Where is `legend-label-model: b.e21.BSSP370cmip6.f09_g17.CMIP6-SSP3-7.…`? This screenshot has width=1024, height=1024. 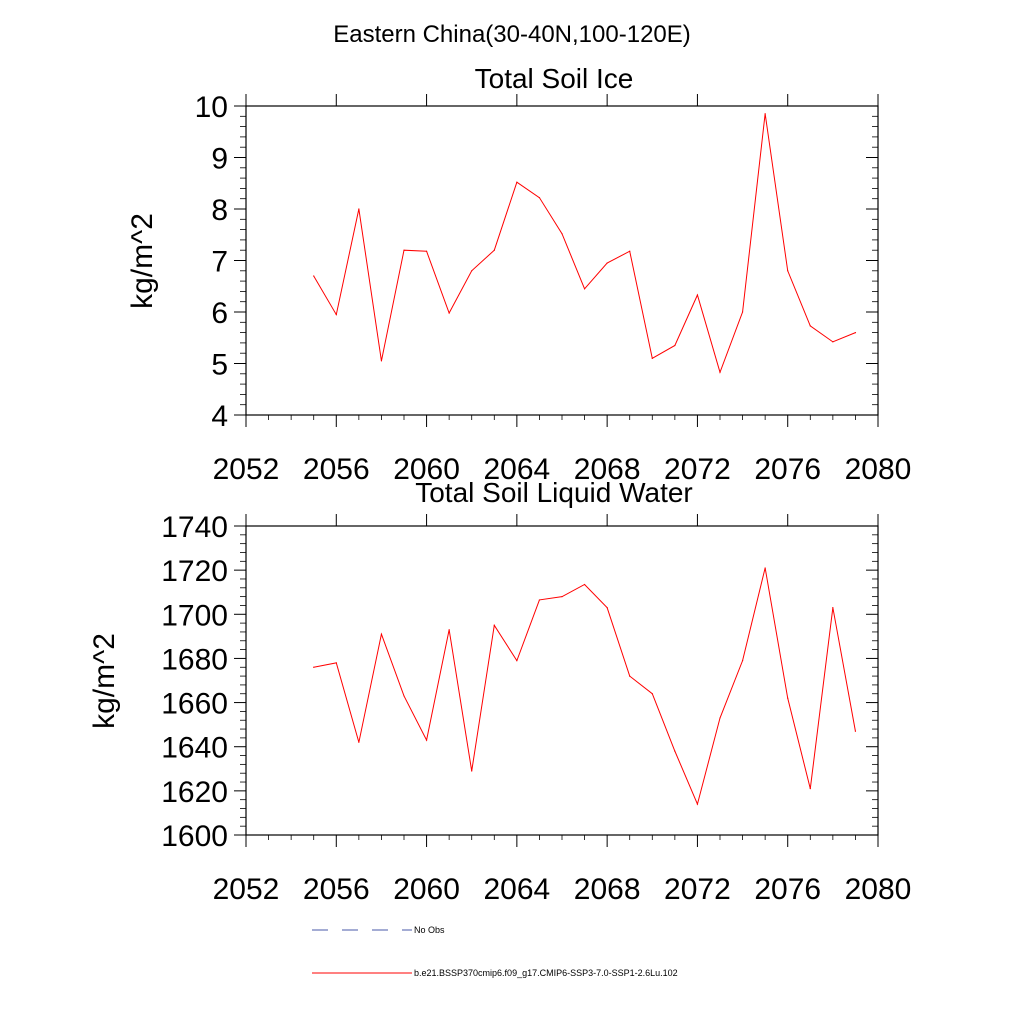
legend-label-model: b.e21.BSSP370cmip6.f09_g17.CMIP6-SSP3-7.… is located at coordinates (546, 973).